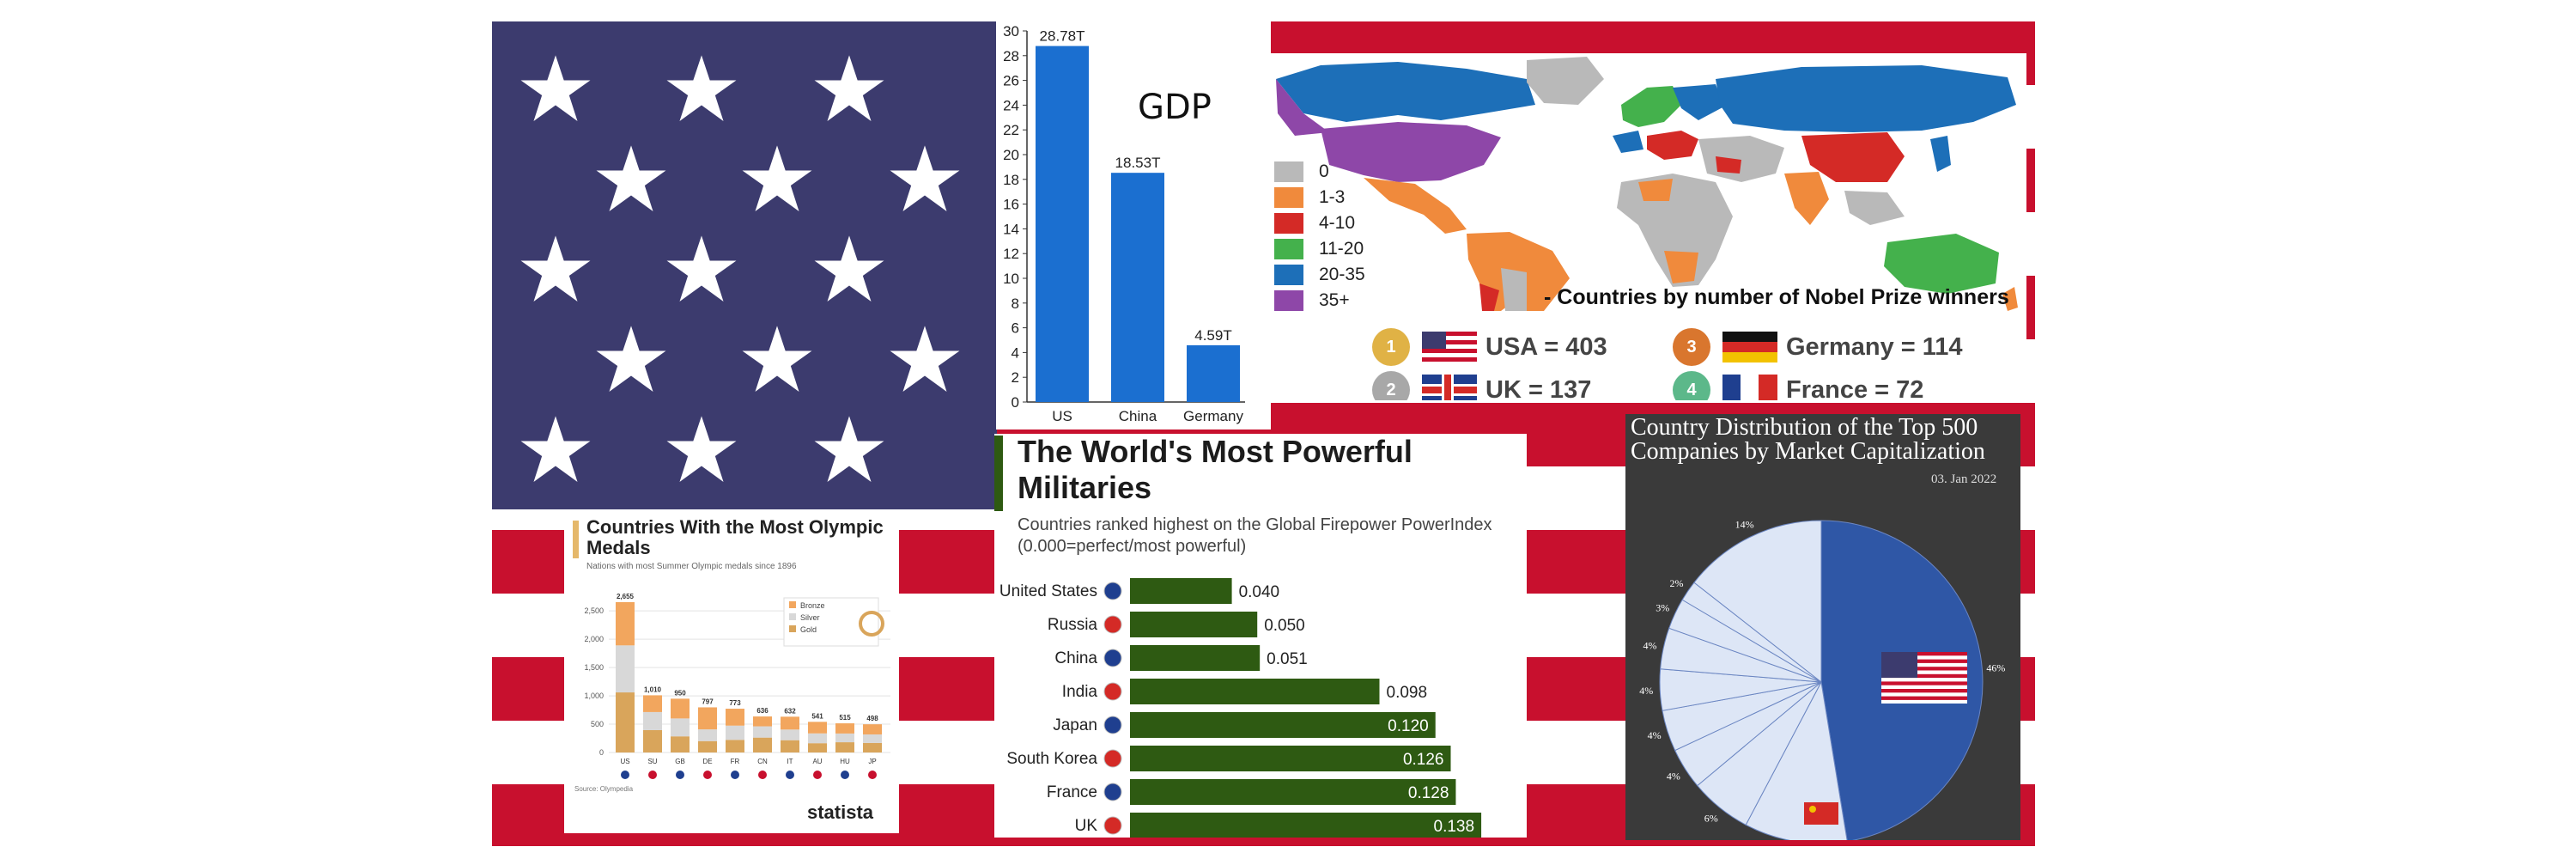  I want to click on legend-label: Silver, so click(810, 618).